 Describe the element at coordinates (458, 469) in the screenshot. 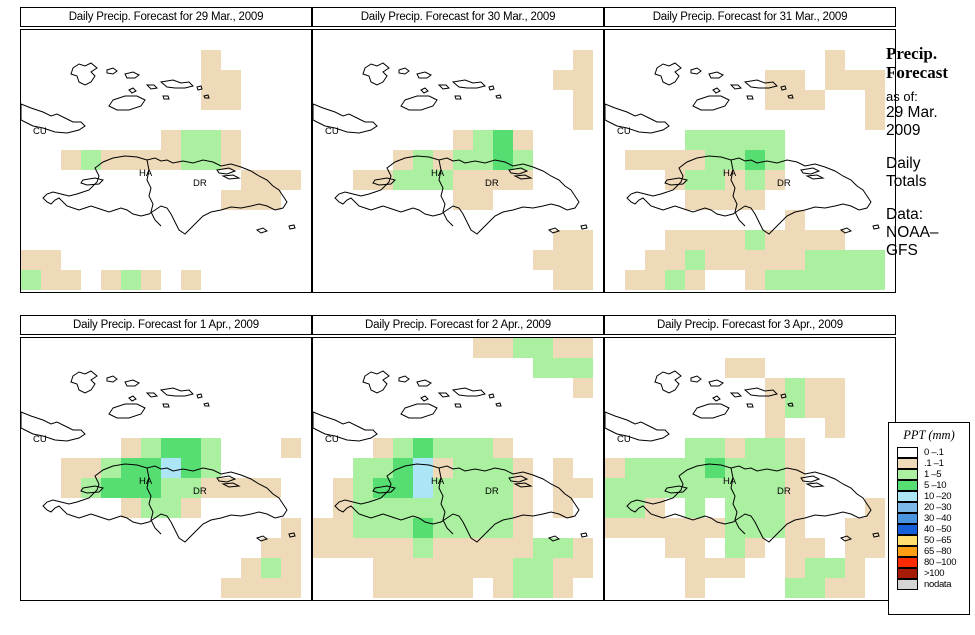

I see `panel-map-panel-2apr: CU HA DR` at that location.